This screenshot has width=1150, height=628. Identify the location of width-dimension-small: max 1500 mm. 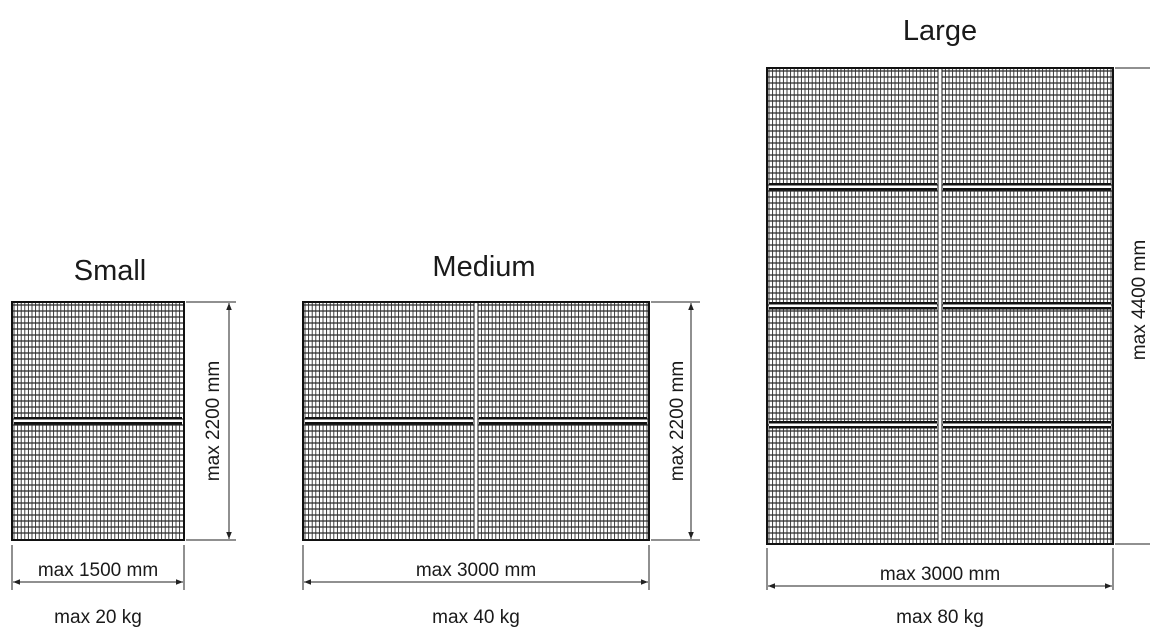
(98, 567).